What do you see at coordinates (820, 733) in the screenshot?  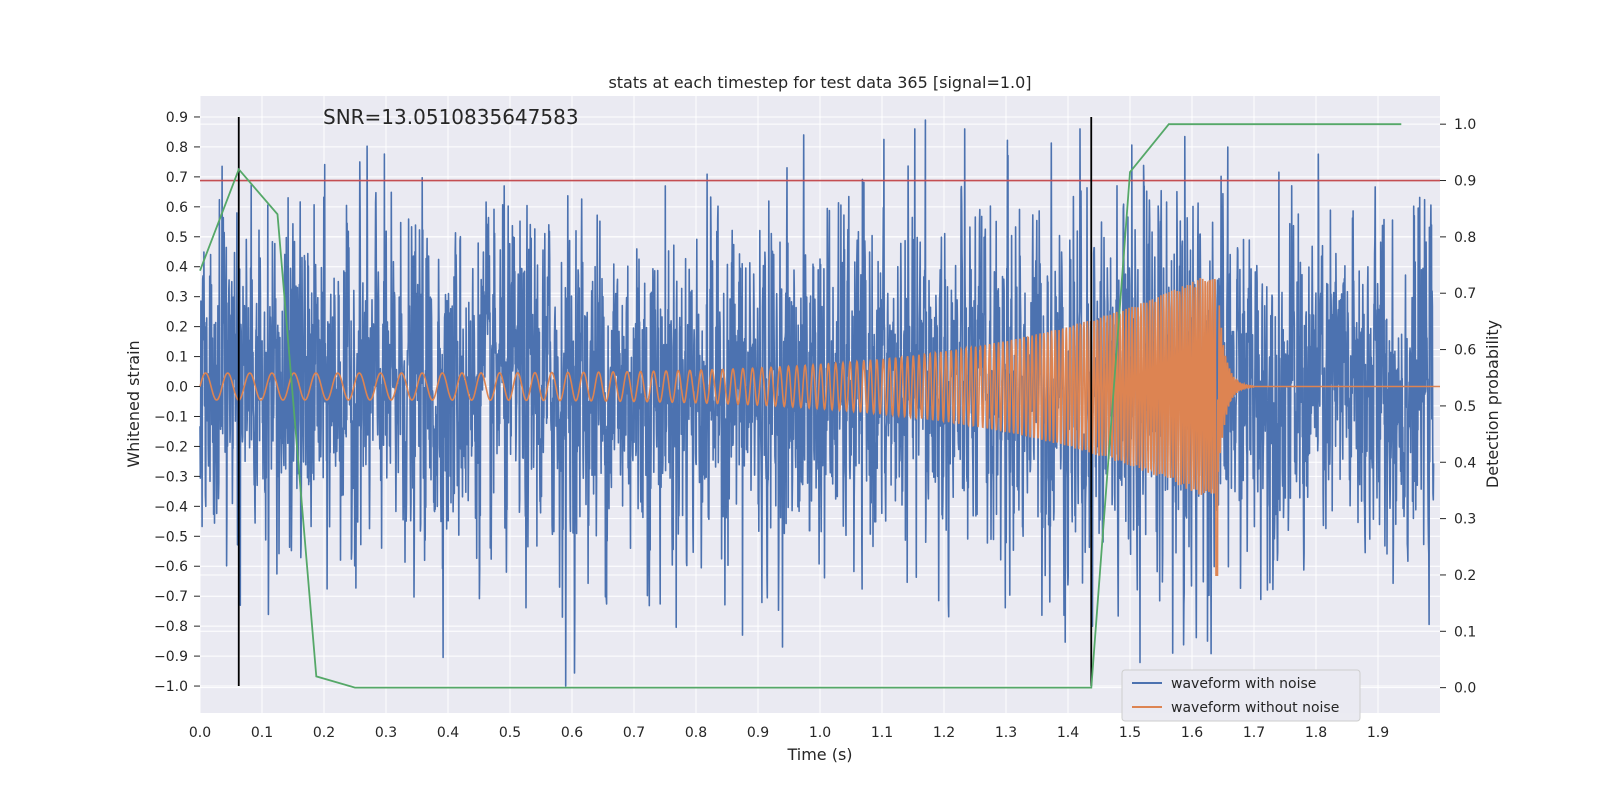 I see `x-tick-label: 1.0` at bounding box center [820, 733].